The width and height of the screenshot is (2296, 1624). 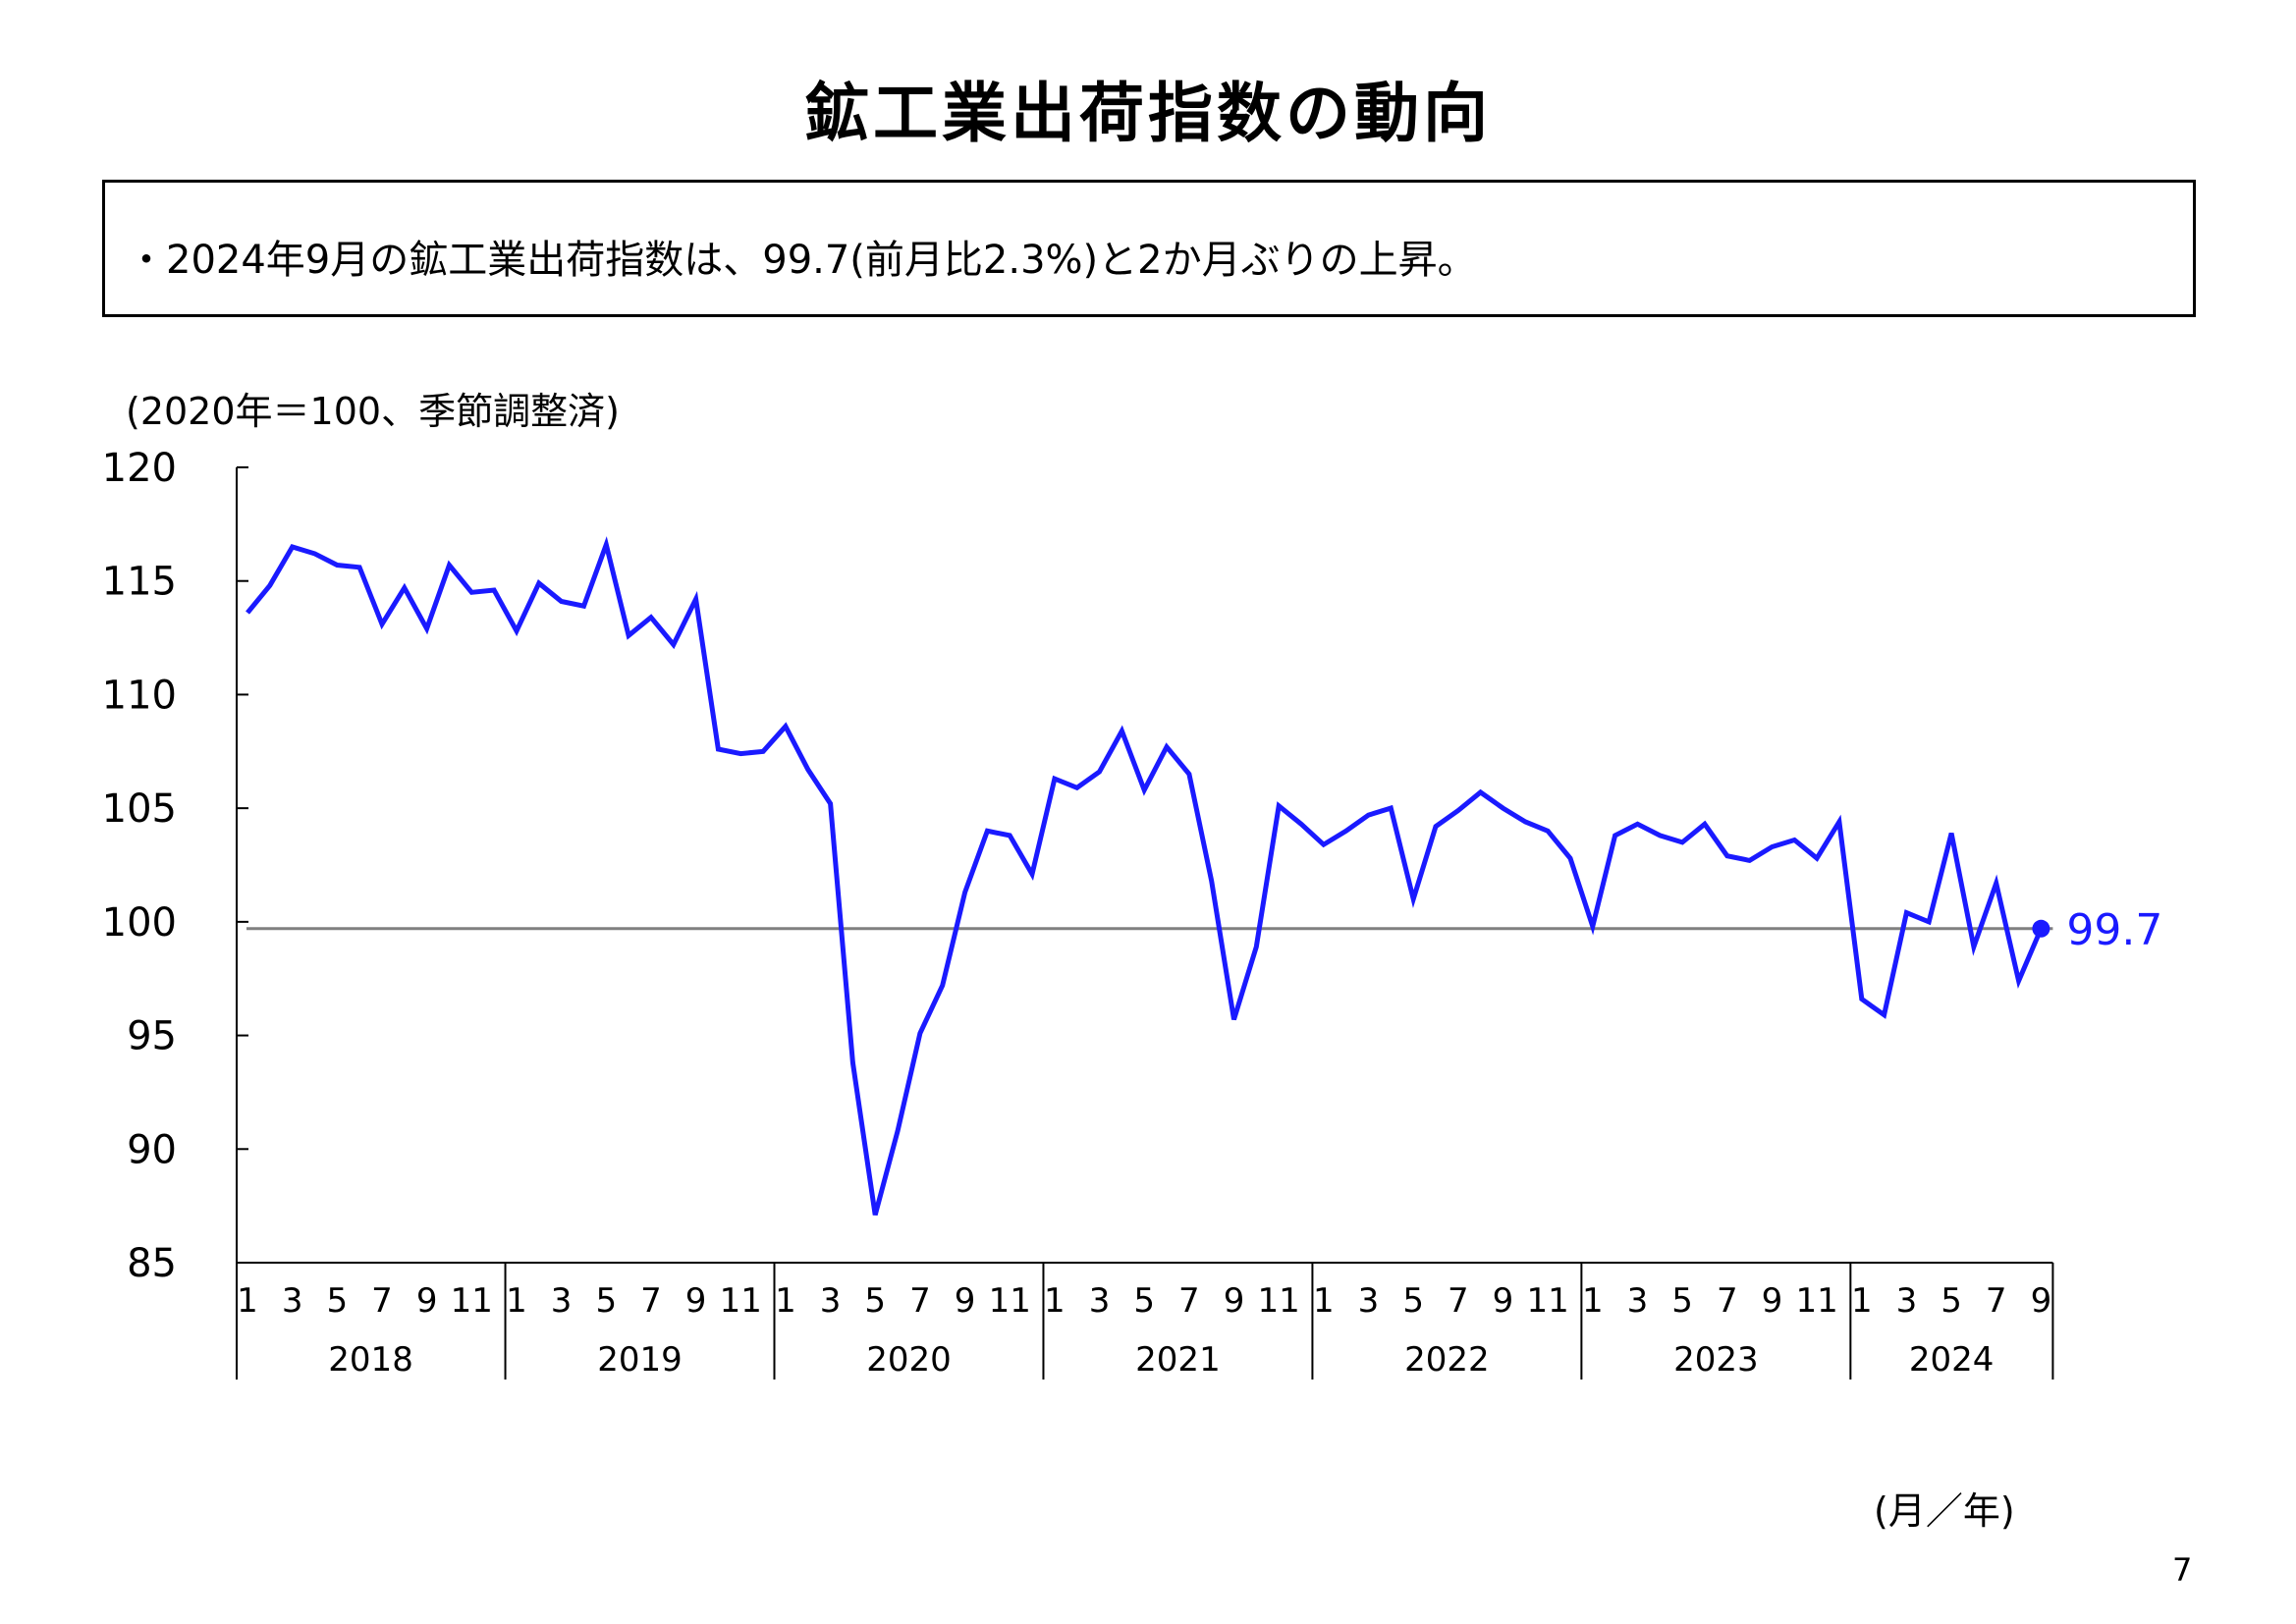 What do you see at coordinates (152, 1149) in the screenshot?
I see `y-tick-label: 90` at bounding box center [152, 1149].